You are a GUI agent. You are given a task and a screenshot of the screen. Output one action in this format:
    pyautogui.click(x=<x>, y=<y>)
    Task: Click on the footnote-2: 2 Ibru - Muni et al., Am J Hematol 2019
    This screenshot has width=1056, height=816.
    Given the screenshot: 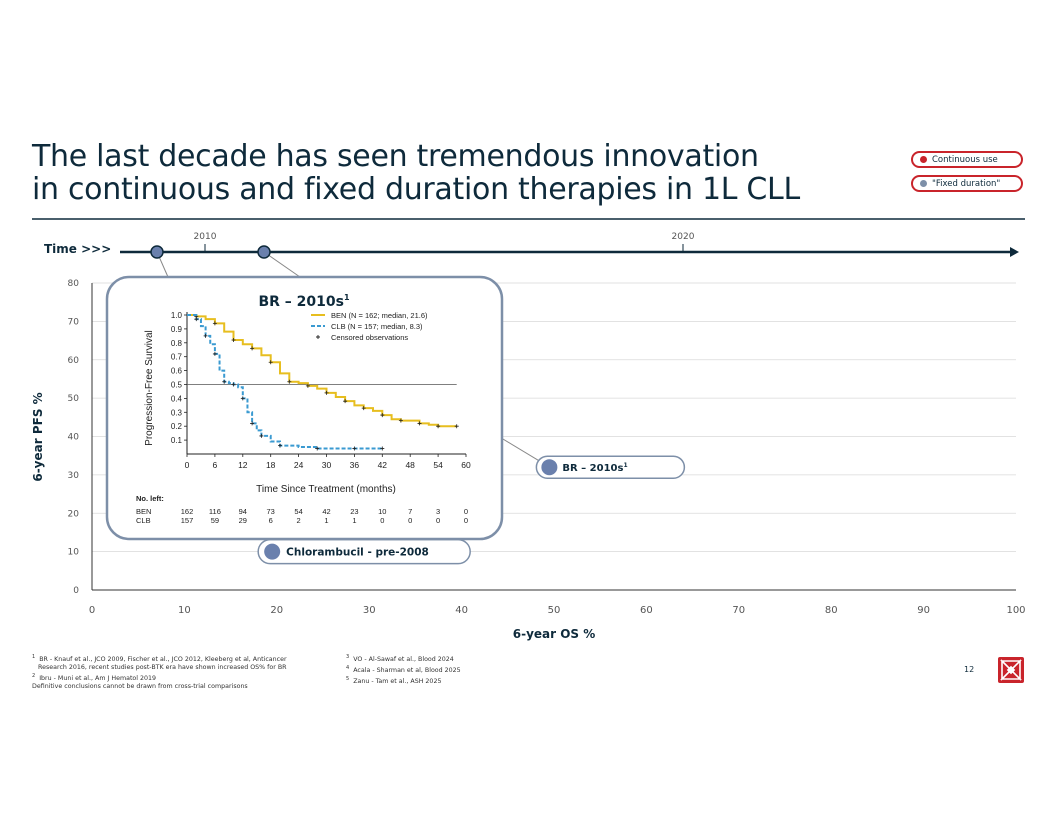 What is the action you would take?
    pyautogui.click(x=94, y=678)
    